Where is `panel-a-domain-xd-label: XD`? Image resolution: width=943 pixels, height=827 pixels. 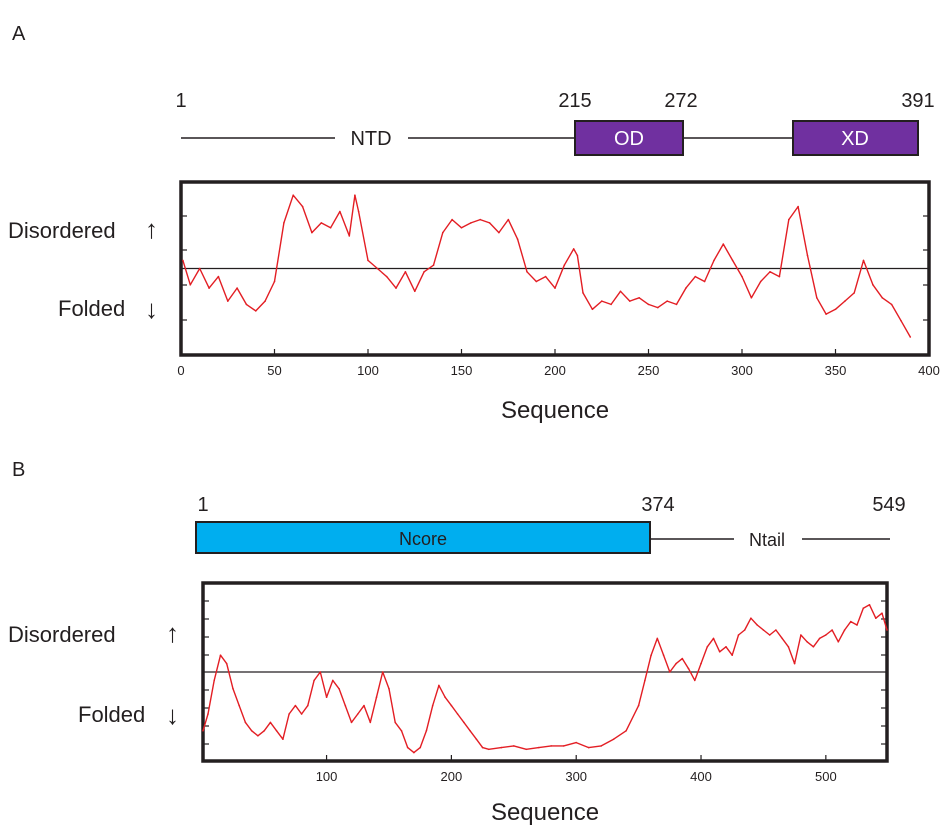 panel-a-domain-xd-label: XD is located at coordinates (855, 139).